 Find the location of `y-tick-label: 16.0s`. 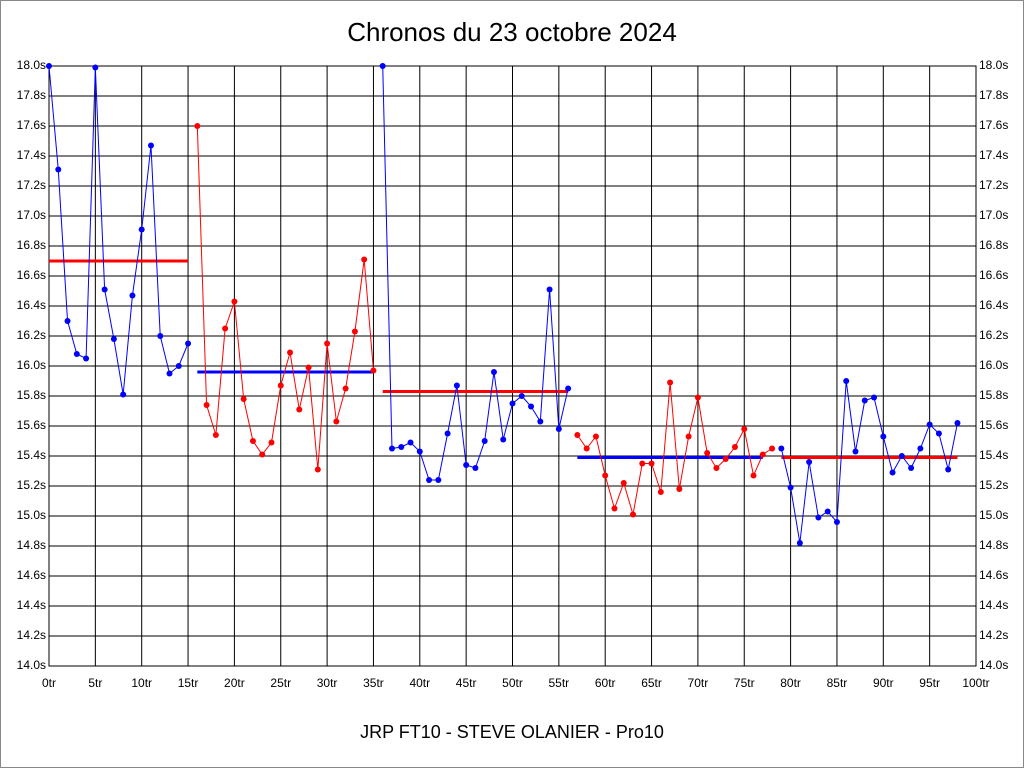

y-tick-label: 16.0s is located at coordinates (31, 365).